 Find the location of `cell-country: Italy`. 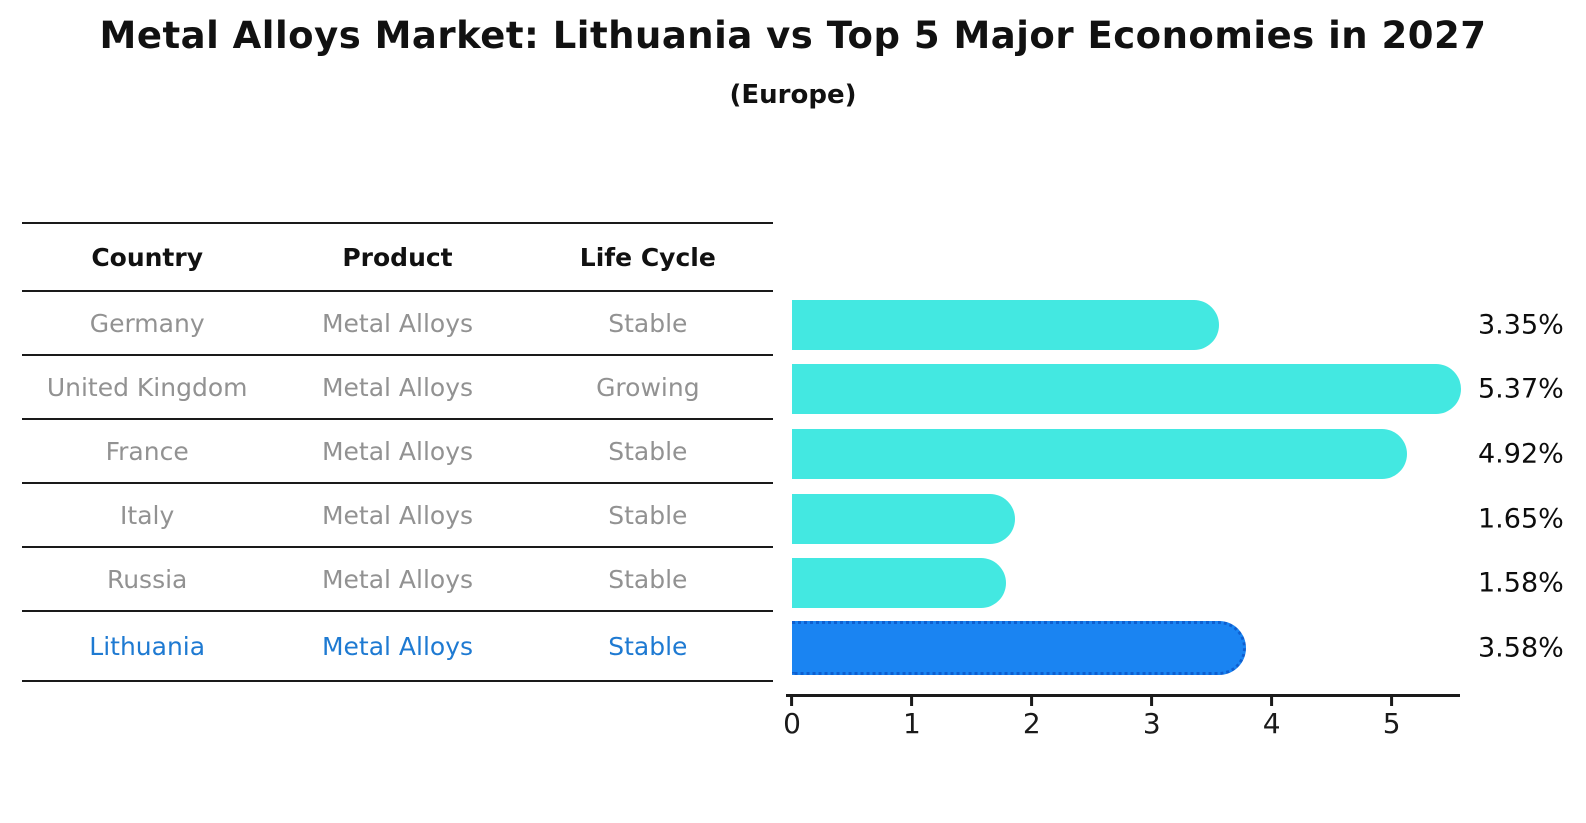

cell-country: Italy is located at coordinates (147, 515).